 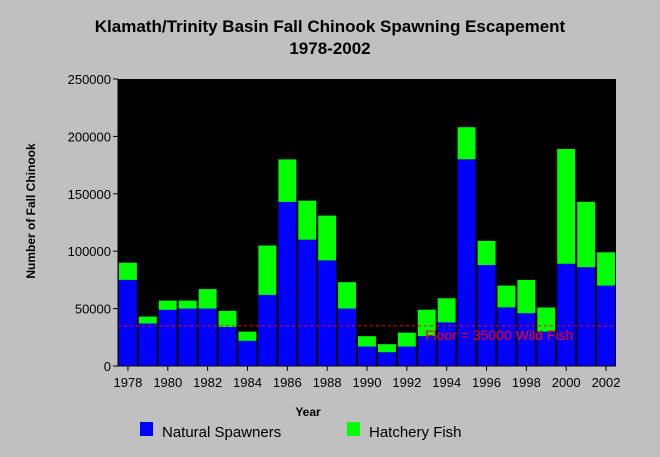 What do you see at coordinates (93, 309) in the screenshot?
I see `y-tick-label-50000: 50000` at bounding box center [93, 309].